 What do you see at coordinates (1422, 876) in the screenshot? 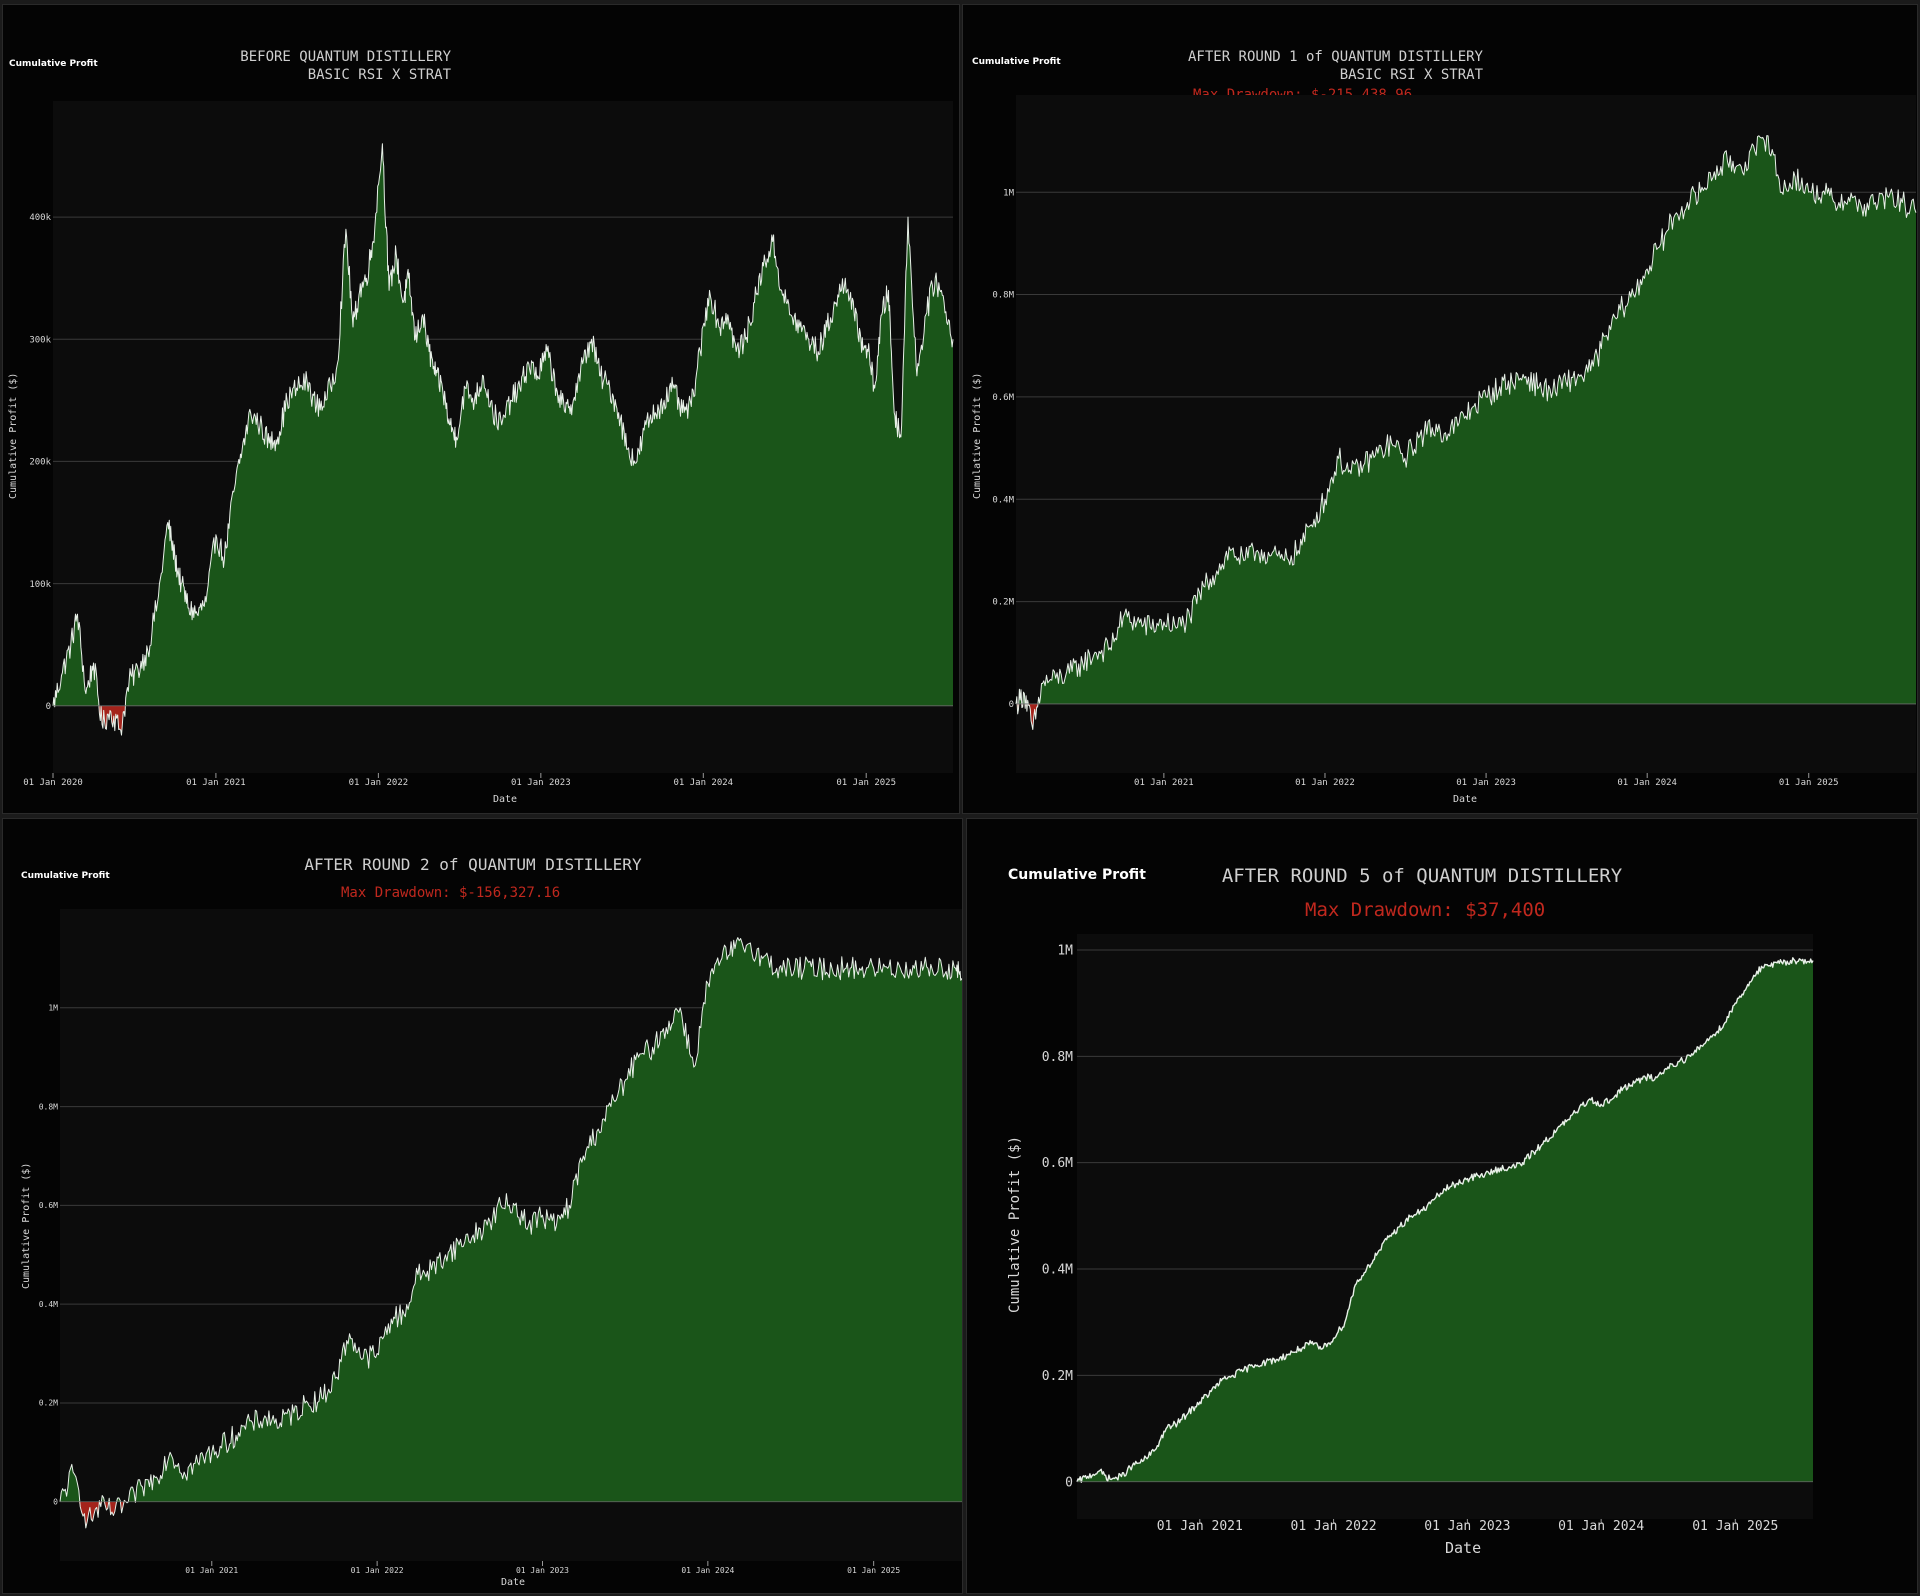
I see `chart-title: AFTER ROUND 5 of QUANTUM DISTILLERY` at bounding box center [1422, 876].